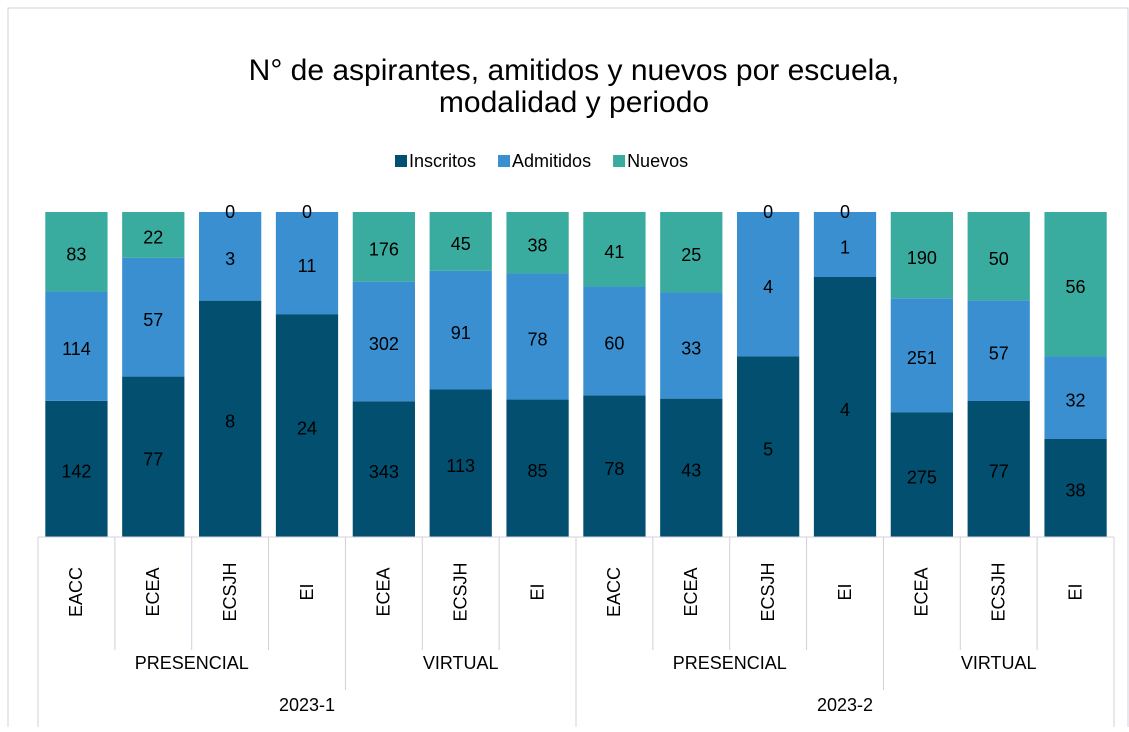 This screenshot has height=732, width=1129. Describe the element at coordinates (384, 250) in the screenshot. I see `data-label: 176` at that location.